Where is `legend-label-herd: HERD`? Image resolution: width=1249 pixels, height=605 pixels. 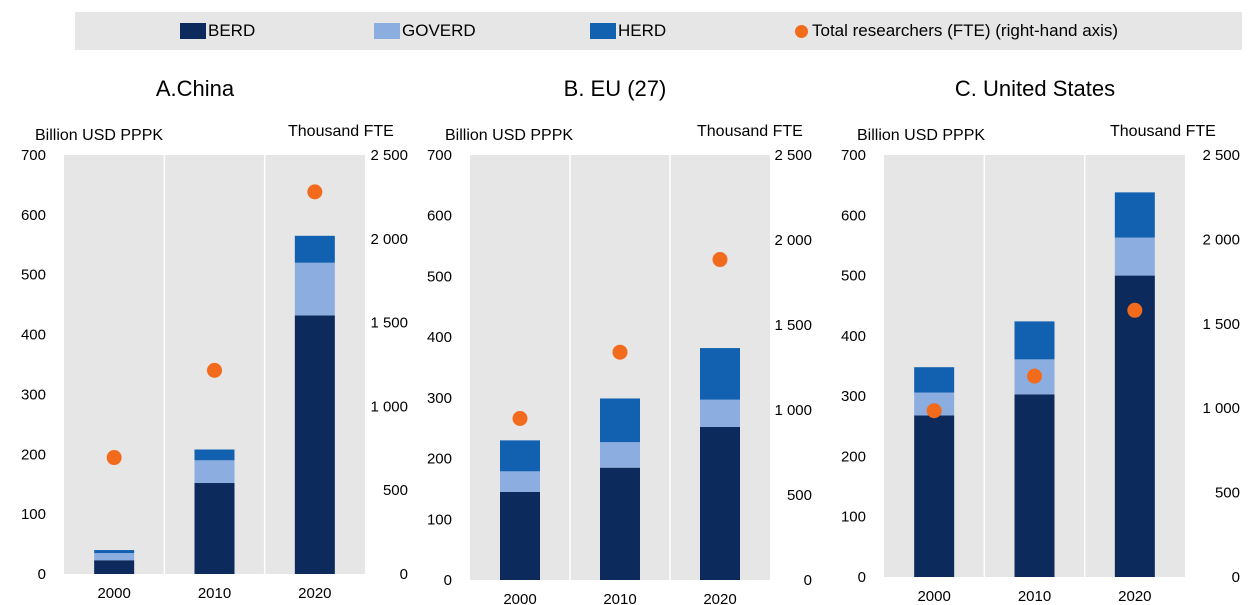
legend-label-herd: HERD is located at coordinates (642, 30).